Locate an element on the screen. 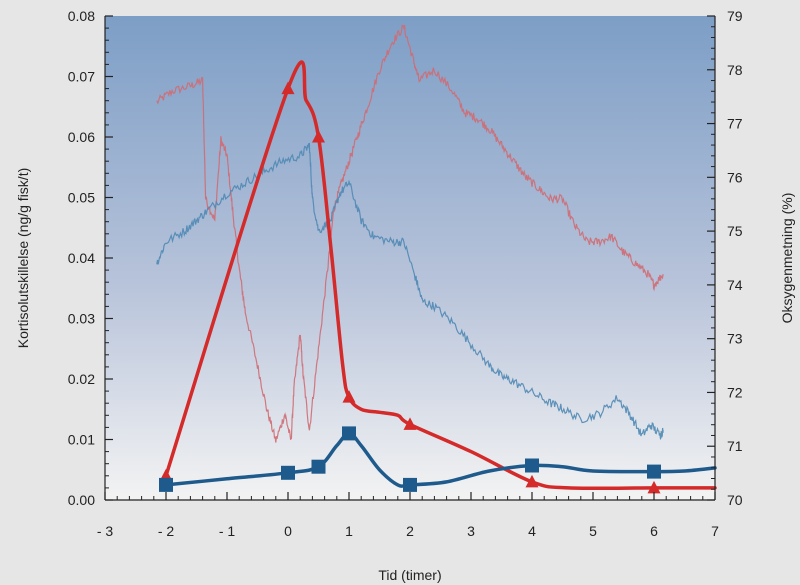  y-tick-label: 0.04 is located at coordinates (81, 258).